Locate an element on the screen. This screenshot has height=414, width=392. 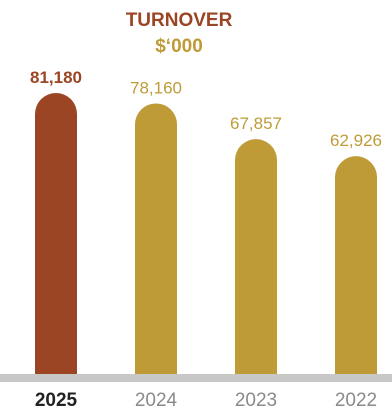
year-label-group: 2025 2024 2023 2022 is located at coordinates (206, 400).